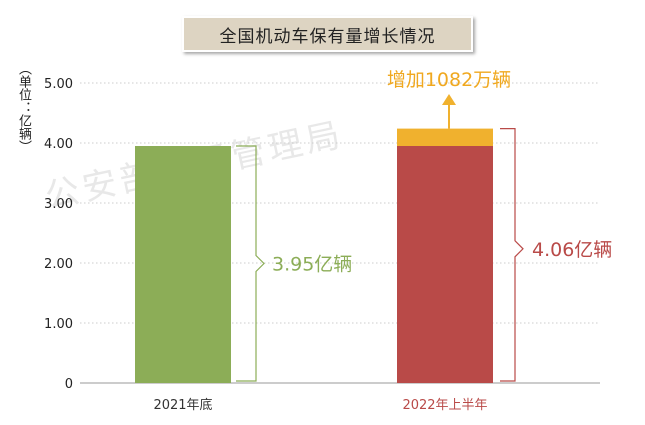 This screenshot has width=645, height=425. I want to click on chart-title: 全国机动车保有量增长情况, so click(327, 34).